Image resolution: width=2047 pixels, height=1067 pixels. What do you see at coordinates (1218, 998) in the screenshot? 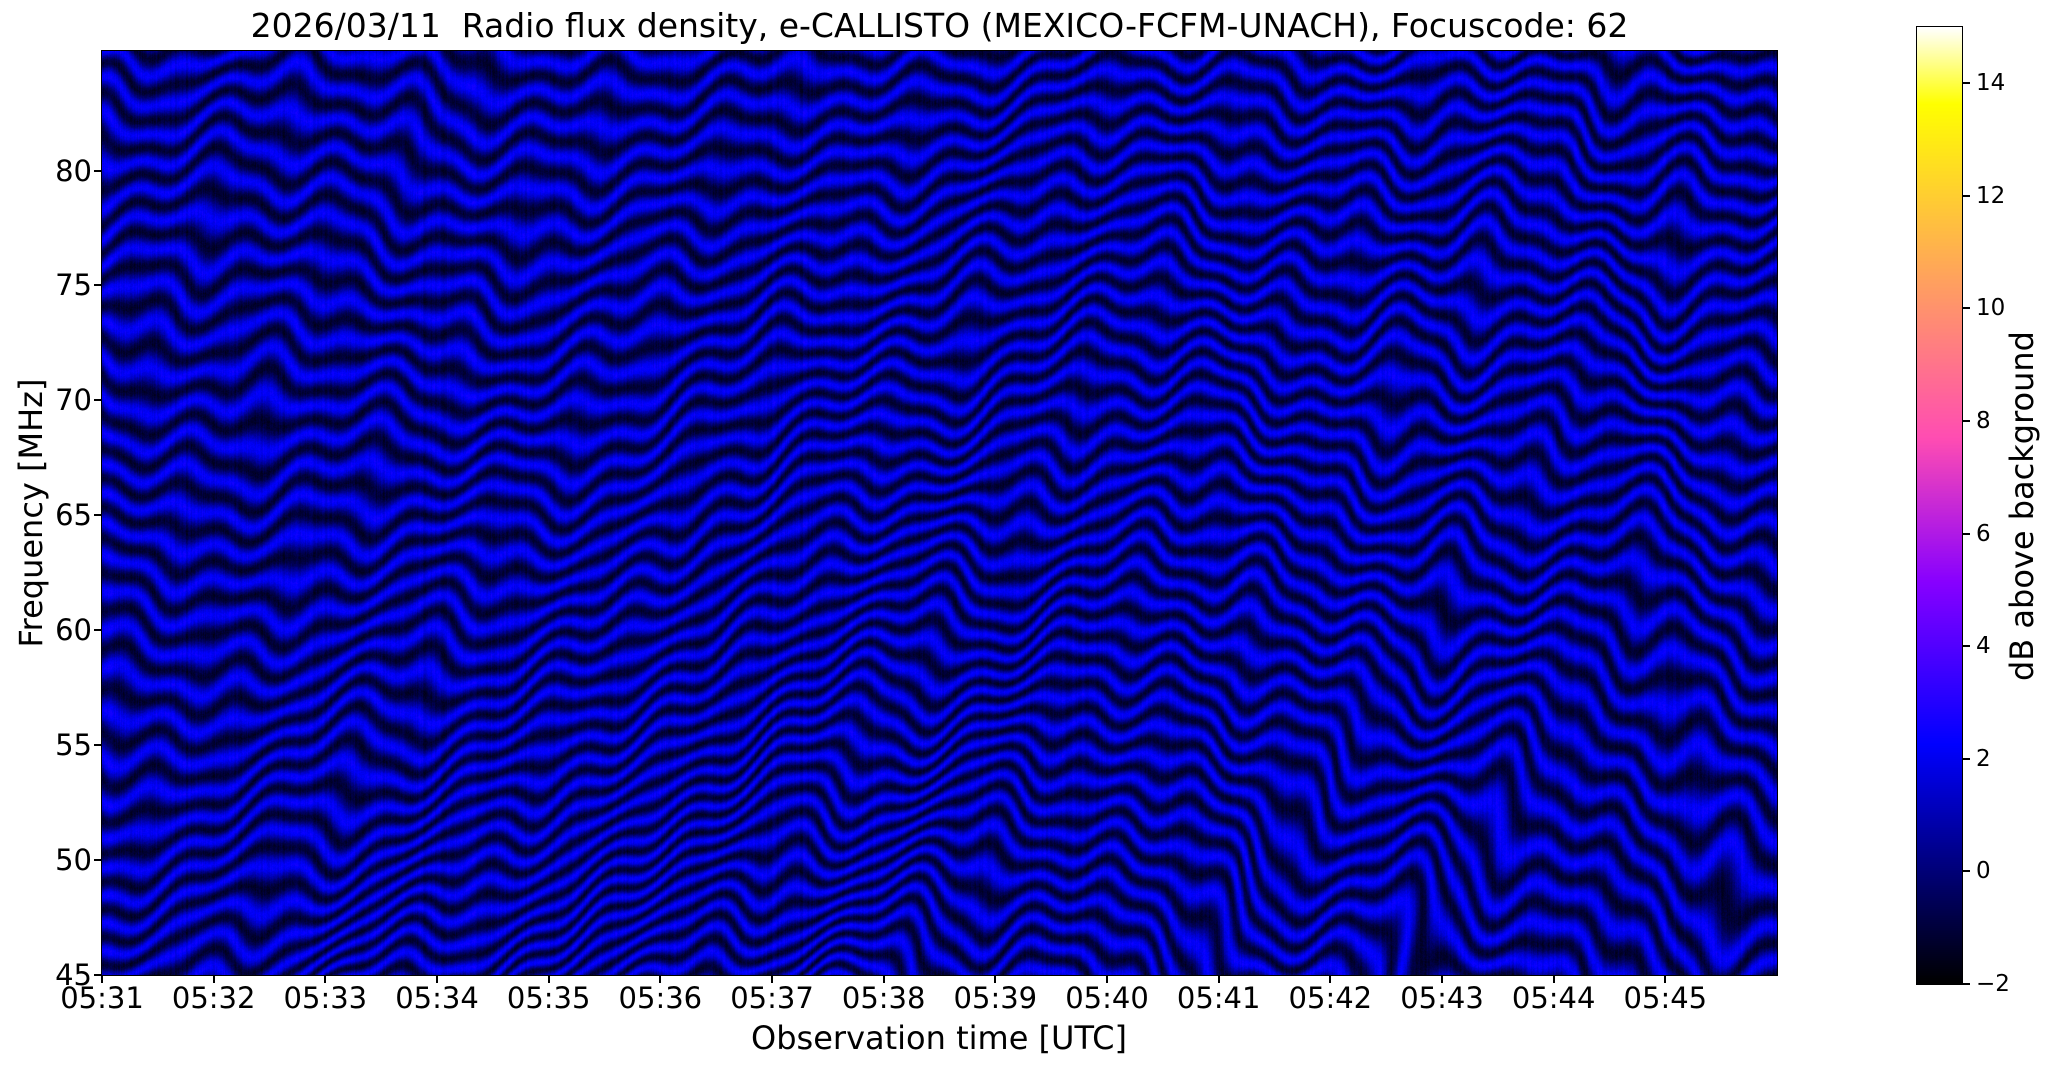
I see `x-tick-label: 05:41` at bounding box center [1218, 998].